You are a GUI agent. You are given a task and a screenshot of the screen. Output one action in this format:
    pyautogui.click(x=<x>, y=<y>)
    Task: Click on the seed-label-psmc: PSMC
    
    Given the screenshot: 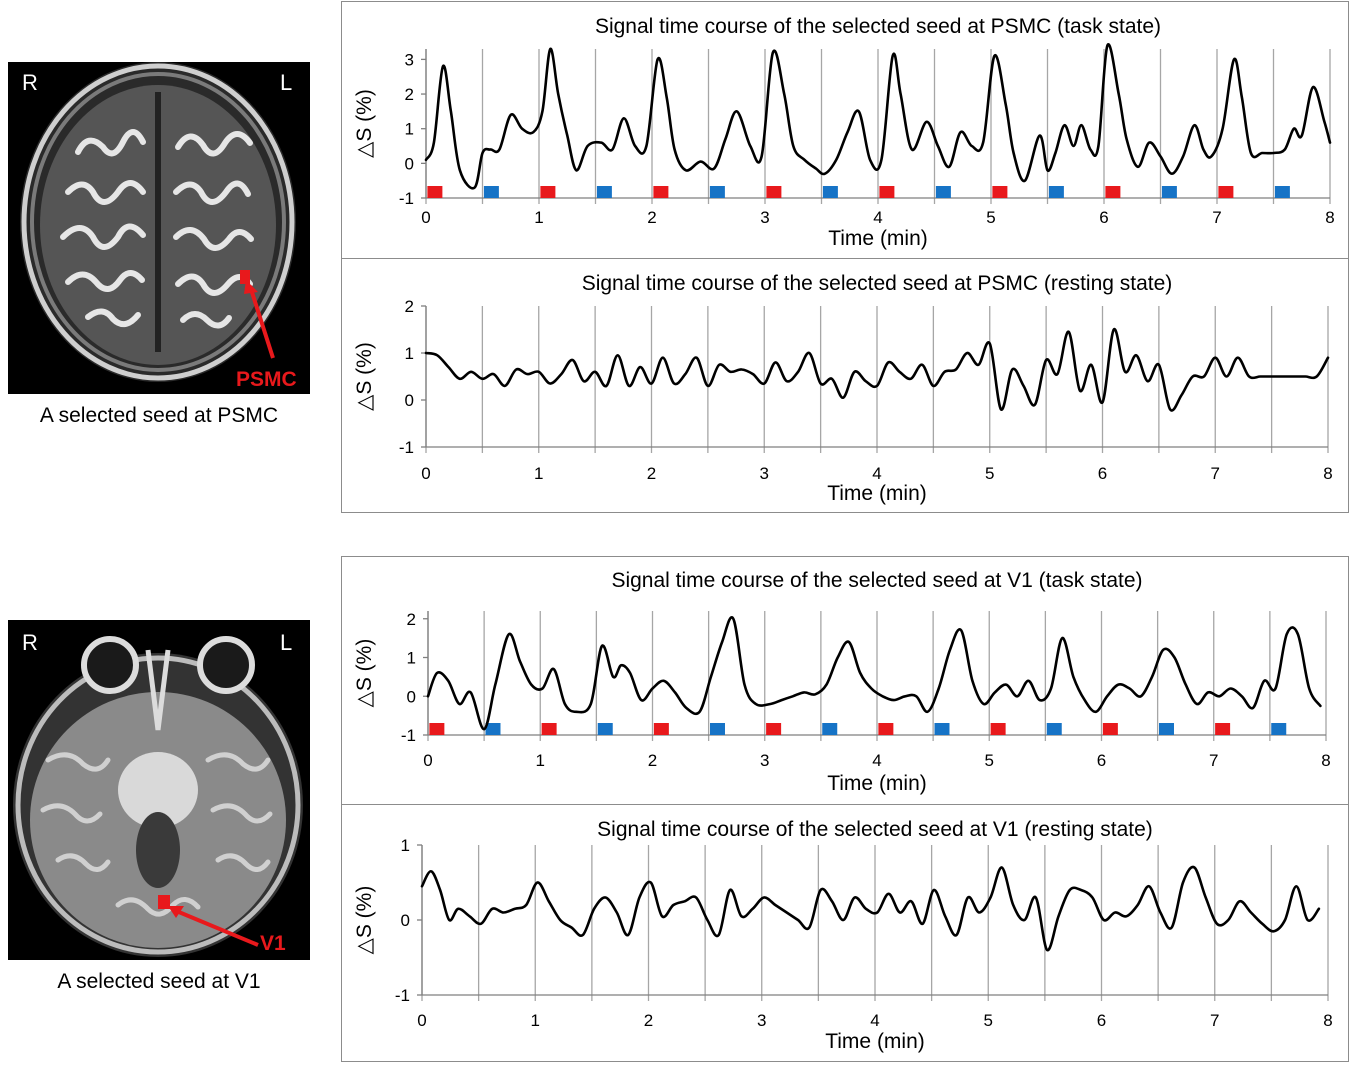 What is the action you would take?
    pyautogui.click(x=266, y=379)
    